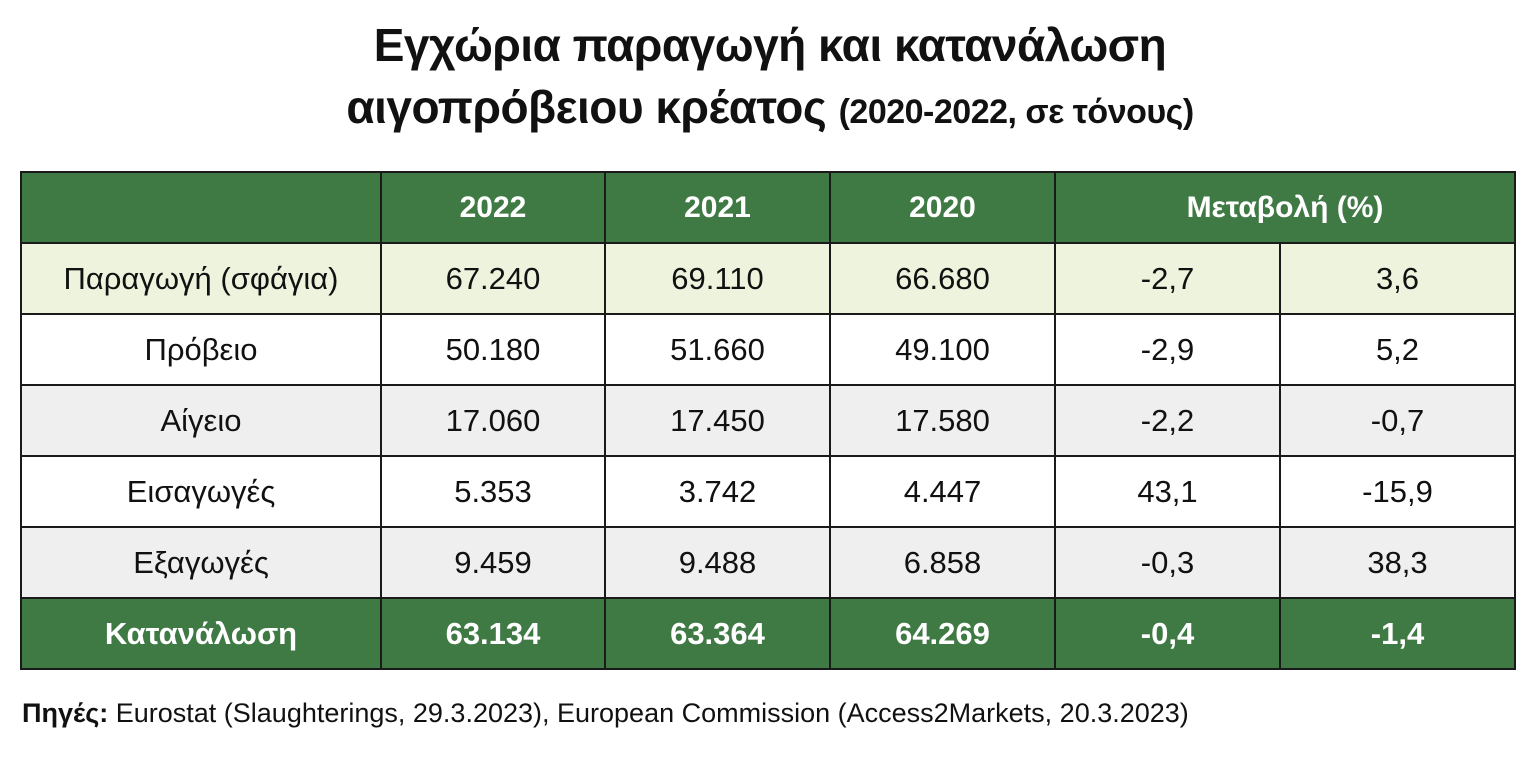 The height and width of the screenshot is (768, 1540). I want to click on value-2020: 6.858, so click(942, 562).